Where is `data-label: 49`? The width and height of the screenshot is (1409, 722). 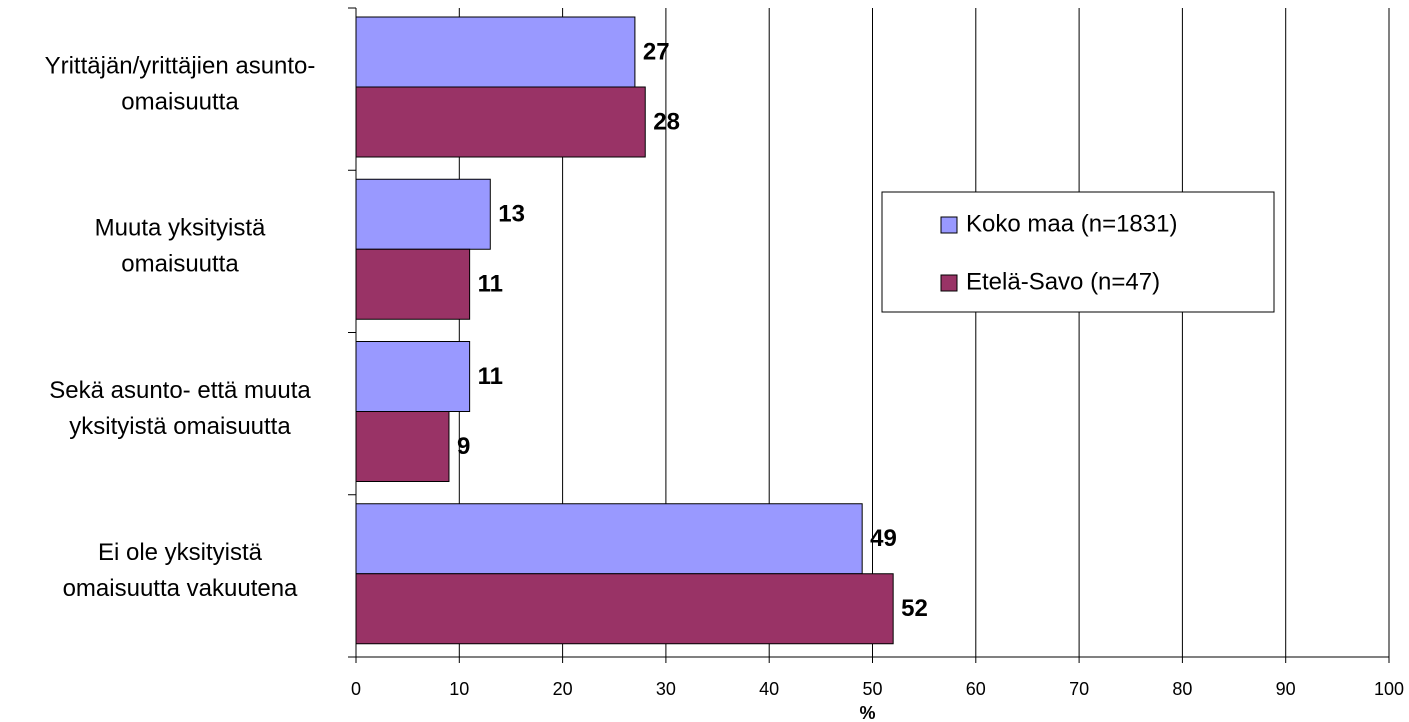 data-label: 49 is located at coordinates (883, 538).